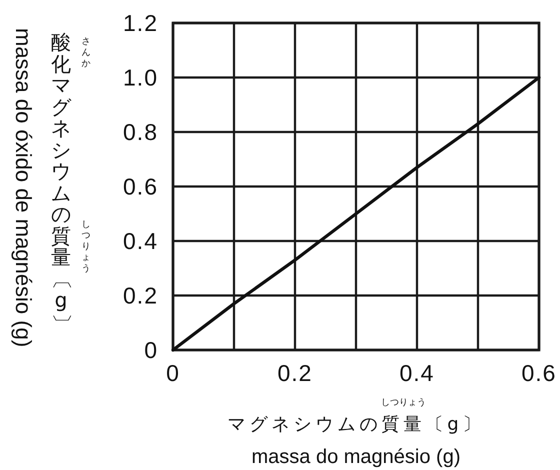 The height and width of the screenshot is (470, 560). What do you see at coordinates (61, 182) in the screenshot?
I see `ylabel: 酸化マグネシウムの質量〔g〕` at bounding box center [61, 182].